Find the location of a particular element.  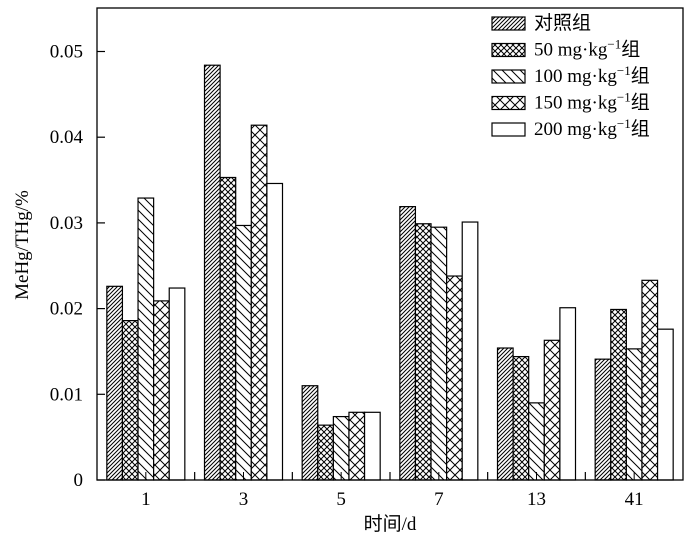

x-tick-label: 3 is located at coordinates (244, 499).